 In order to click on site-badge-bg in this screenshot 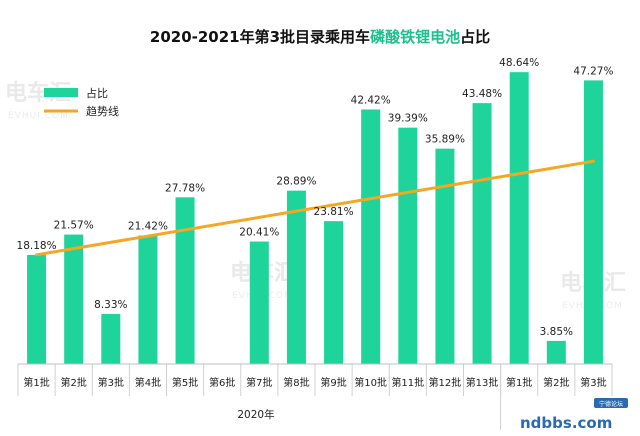, I will do `click(570, 422)`.